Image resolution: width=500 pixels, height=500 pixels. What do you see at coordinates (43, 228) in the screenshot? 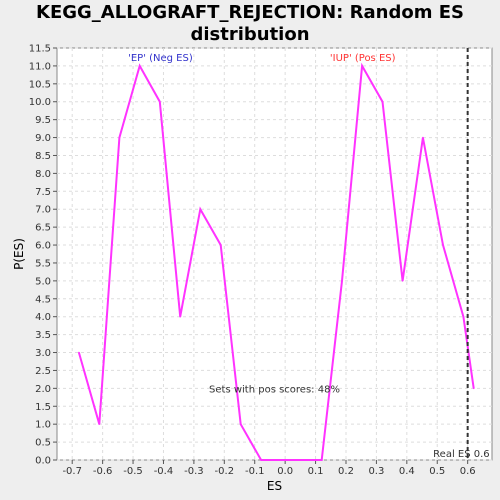
I see `y-tick-label: 6.5` at bounding box center [43, 228].